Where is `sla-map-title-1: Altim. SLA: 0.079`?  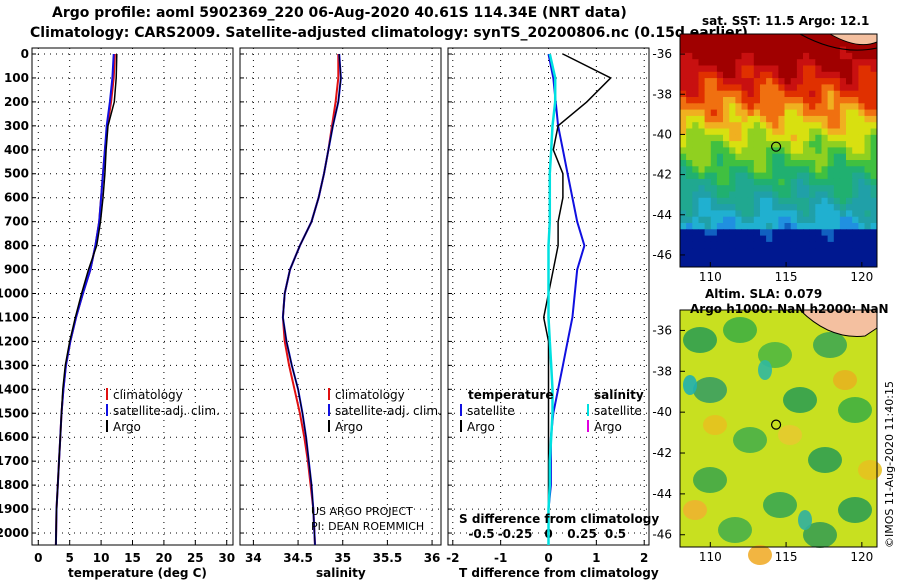 sla-map-title-1: Altim. SLA: 0.079 is located at coordinates (764, 294).